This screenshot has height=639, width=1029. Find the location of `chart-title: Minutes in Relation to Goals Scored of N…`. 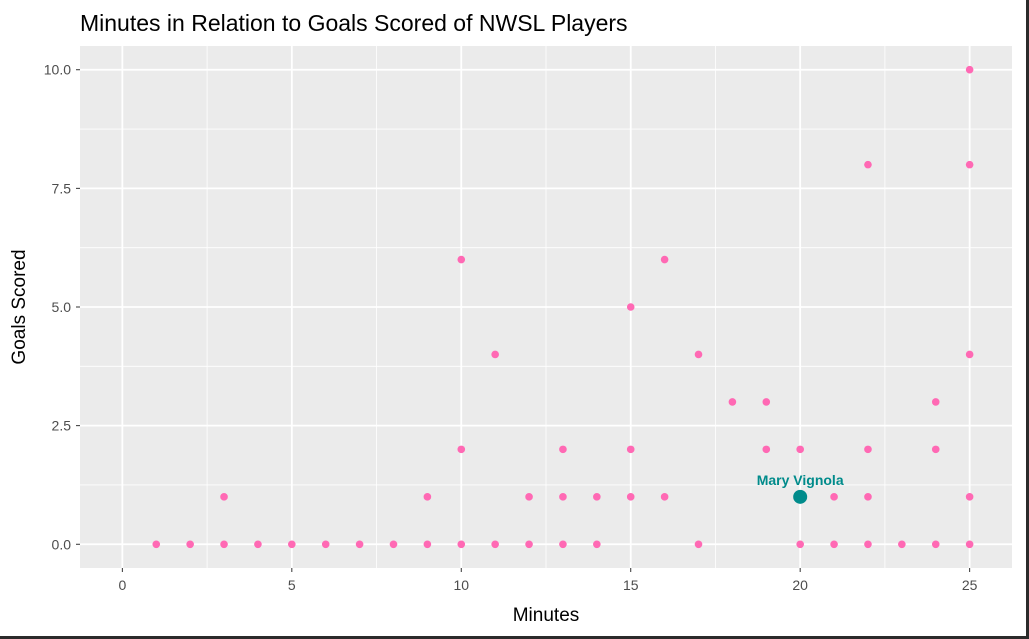

chart-title: Minutes in Relation to Goals Scored of N… is located at coordinates (354, 23).